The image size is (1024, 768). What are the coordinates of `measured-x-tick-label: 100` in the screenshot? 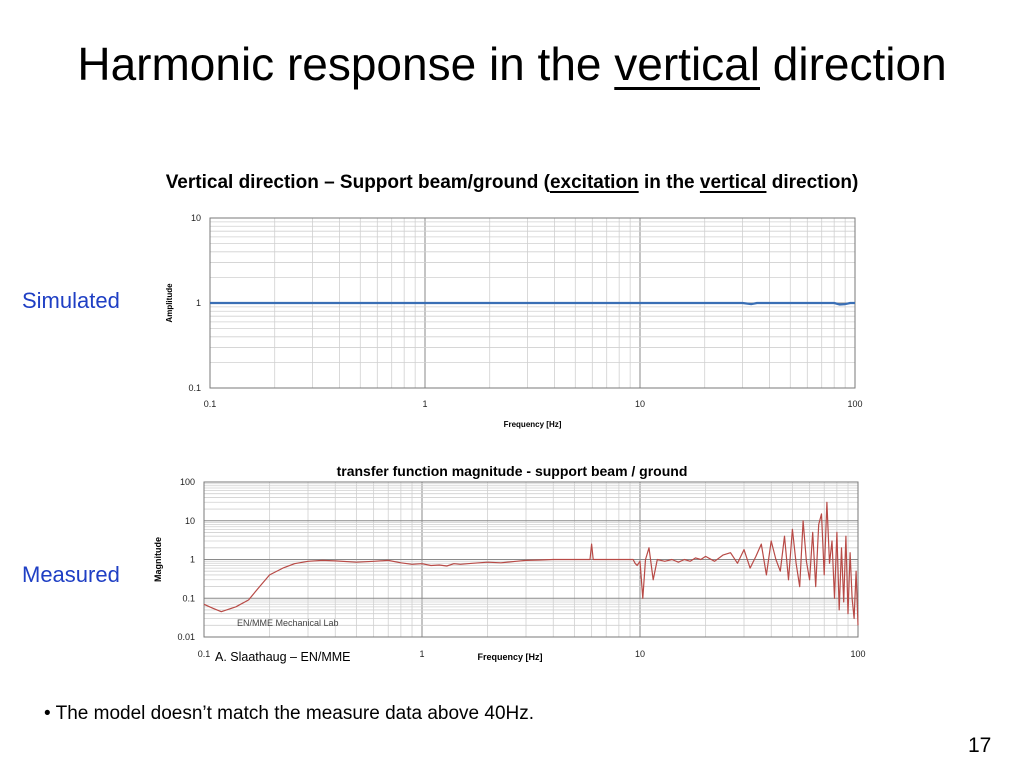 It's located at (857, 654).